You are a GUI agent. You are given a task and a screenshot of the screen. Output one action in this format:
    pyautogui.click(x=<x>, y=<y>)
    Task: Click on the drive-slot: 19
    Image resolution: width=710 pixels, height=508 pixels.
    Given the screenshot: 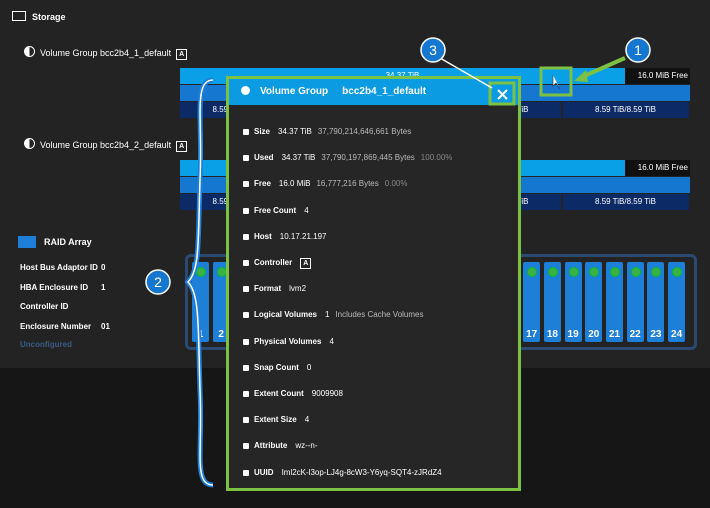 What is the action you would take?
    pyautogui.click(x=573, y=302)
    